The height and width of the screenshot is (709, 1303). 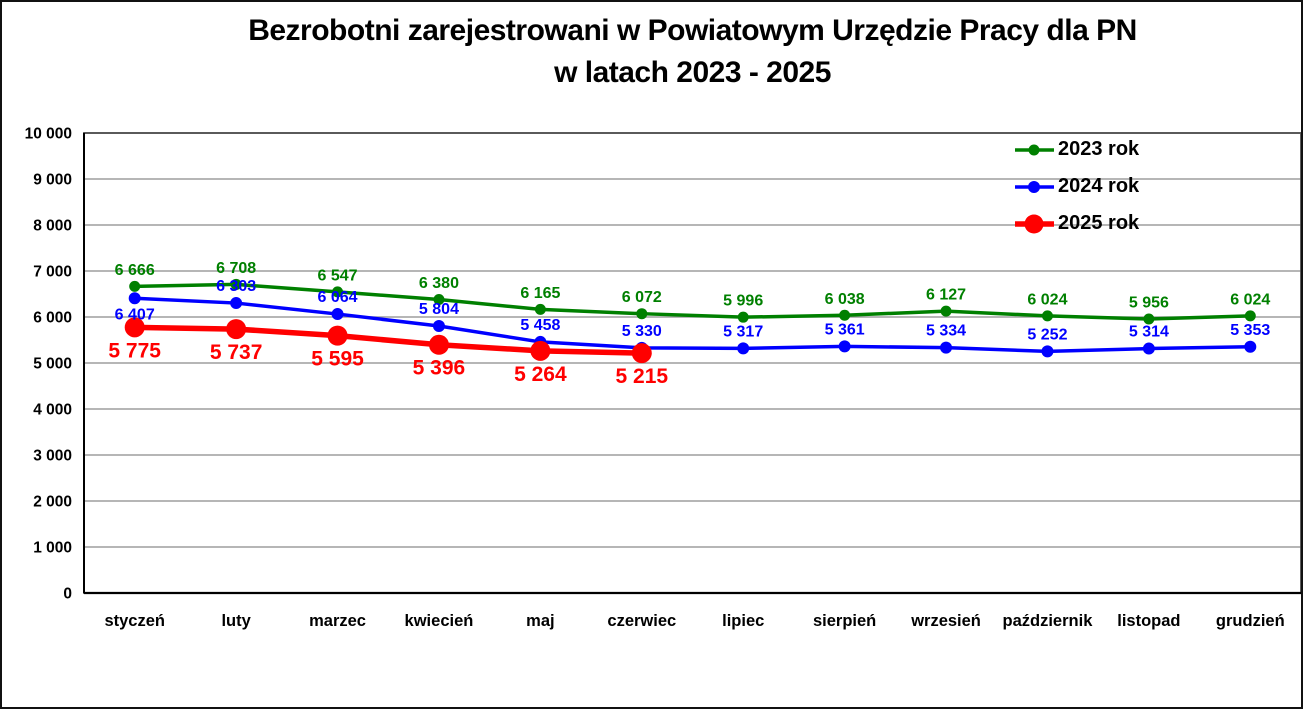 What do you see at coordinates (642, 297) in the screenshot?
I see `data-point-label: 6 072` at bounding box center [642, 297].